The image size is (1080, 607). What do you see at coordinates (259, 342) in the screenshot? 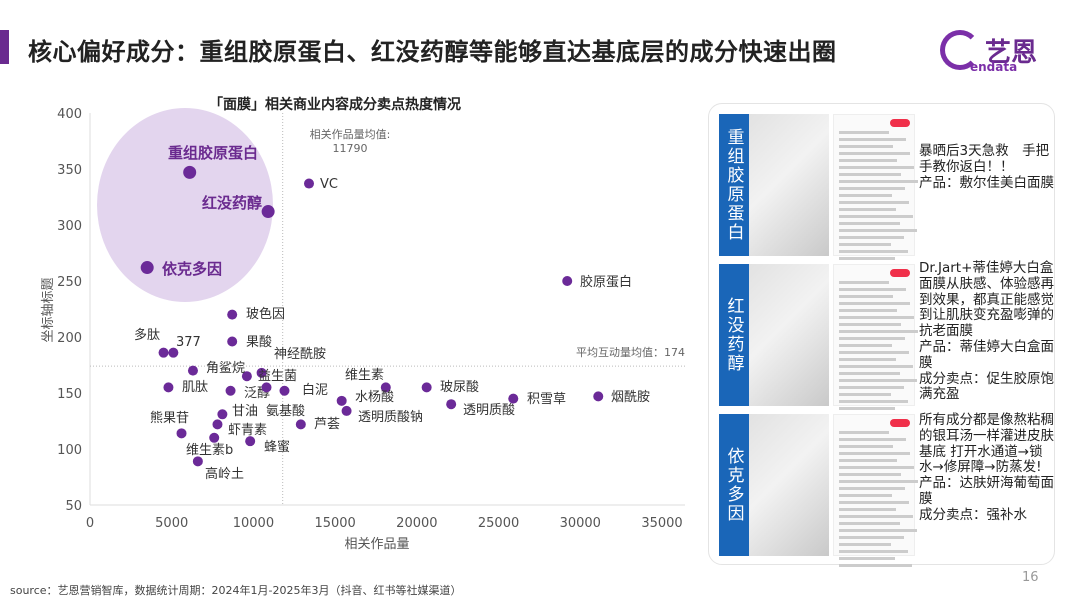
I see `point-label: 果酸` at bounding box center [259, 342].